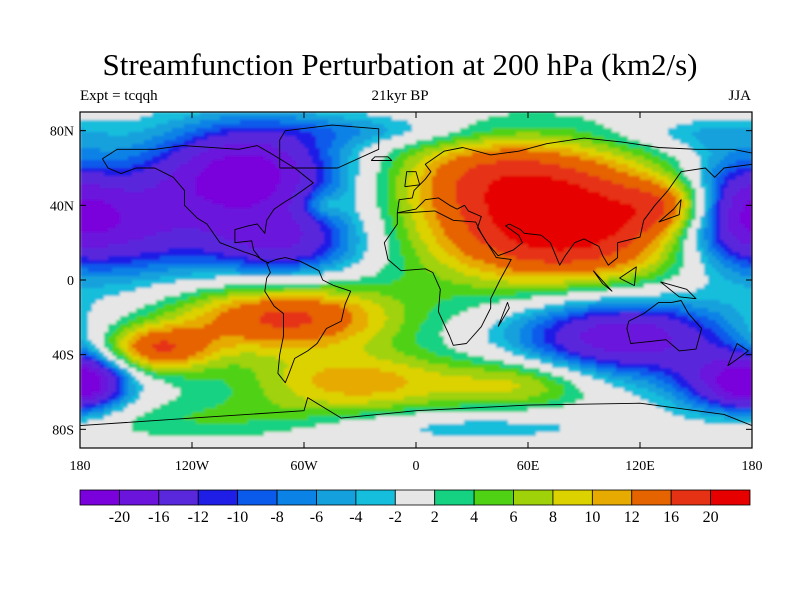 The image size is (800, 600). What do you see at coordinates (119, 517) in the screenshot?
I see `colorbar-label: -20` at bounding box center [119, 517].